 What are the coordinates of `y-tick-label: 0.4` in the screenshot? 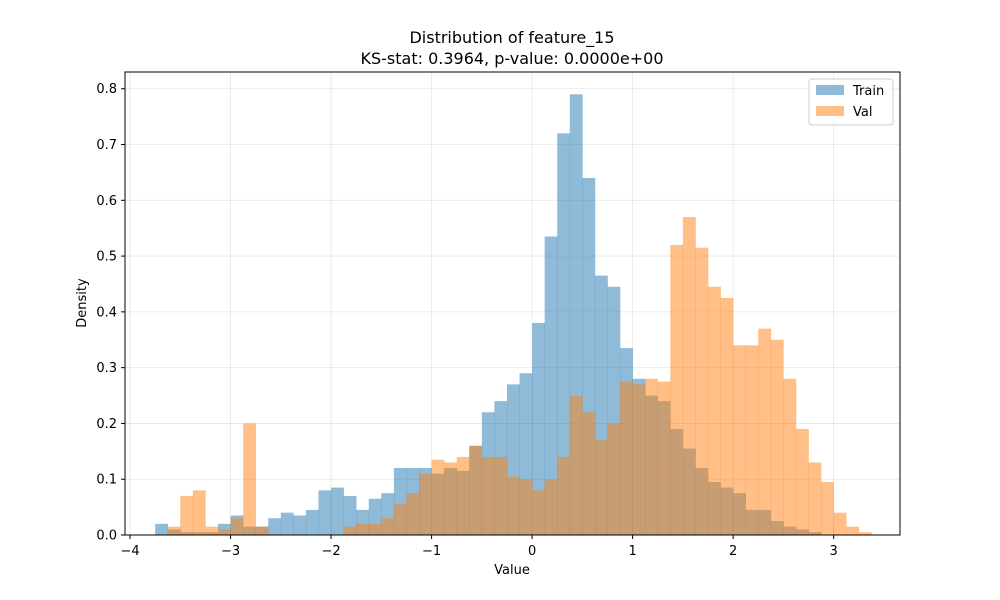 It's located at (106, 312).